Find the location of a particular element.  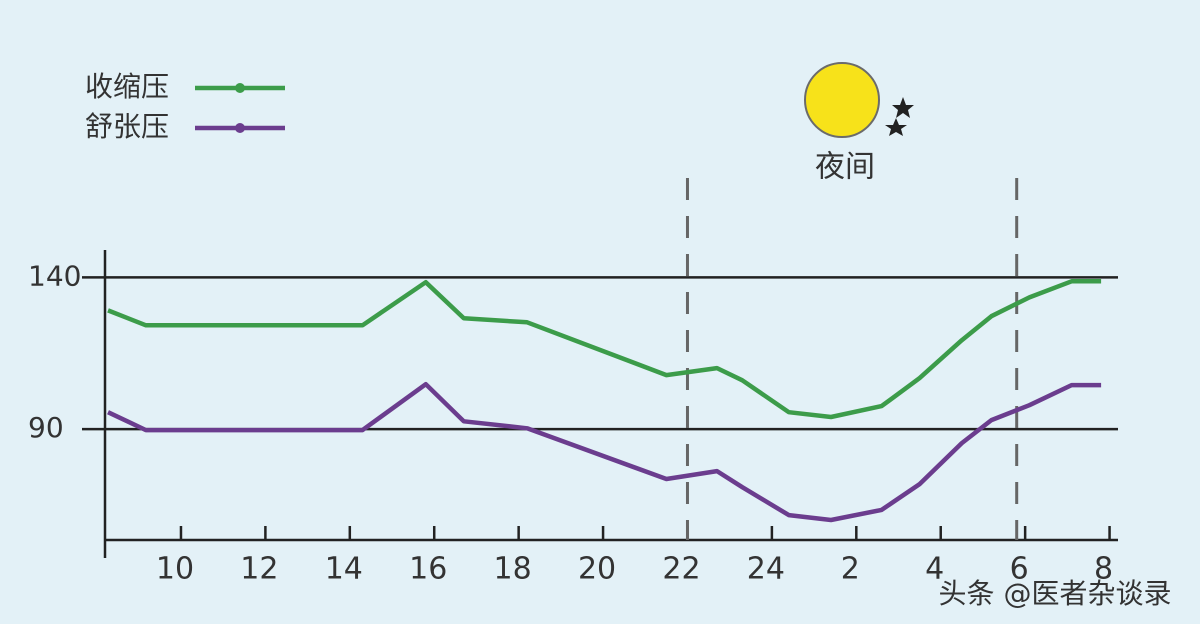

x-tick-label: 4 is located at coordinates (934, 569).